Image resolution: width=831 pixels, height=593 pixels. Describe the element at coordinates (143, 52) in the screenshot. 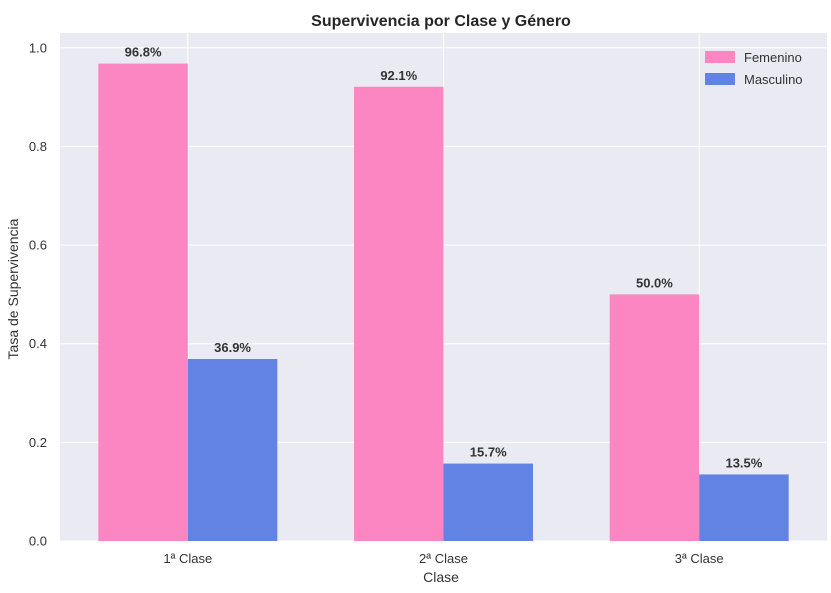

I see `data-label-femenino: 96.8%` at that location.